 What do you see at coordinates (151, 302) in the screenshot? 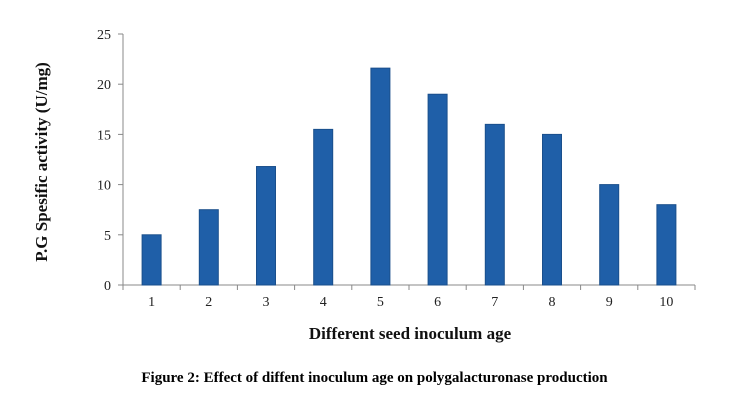
I see `x-tick-label: 1` at bounding box center [151, 302].